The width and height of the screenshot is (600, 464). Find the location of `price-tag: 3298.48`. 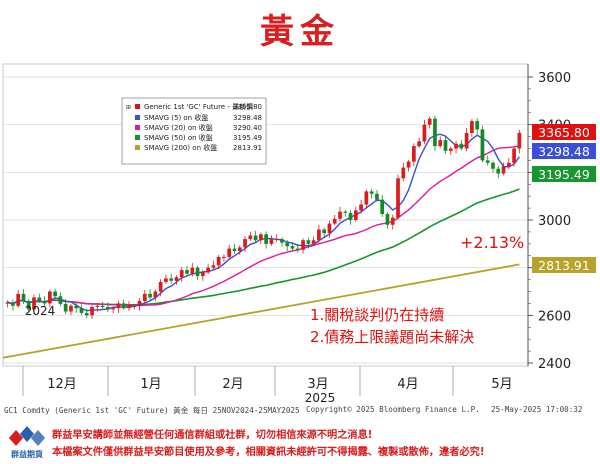

price-tag: 3298.48 is located at coordinates (564, 151).